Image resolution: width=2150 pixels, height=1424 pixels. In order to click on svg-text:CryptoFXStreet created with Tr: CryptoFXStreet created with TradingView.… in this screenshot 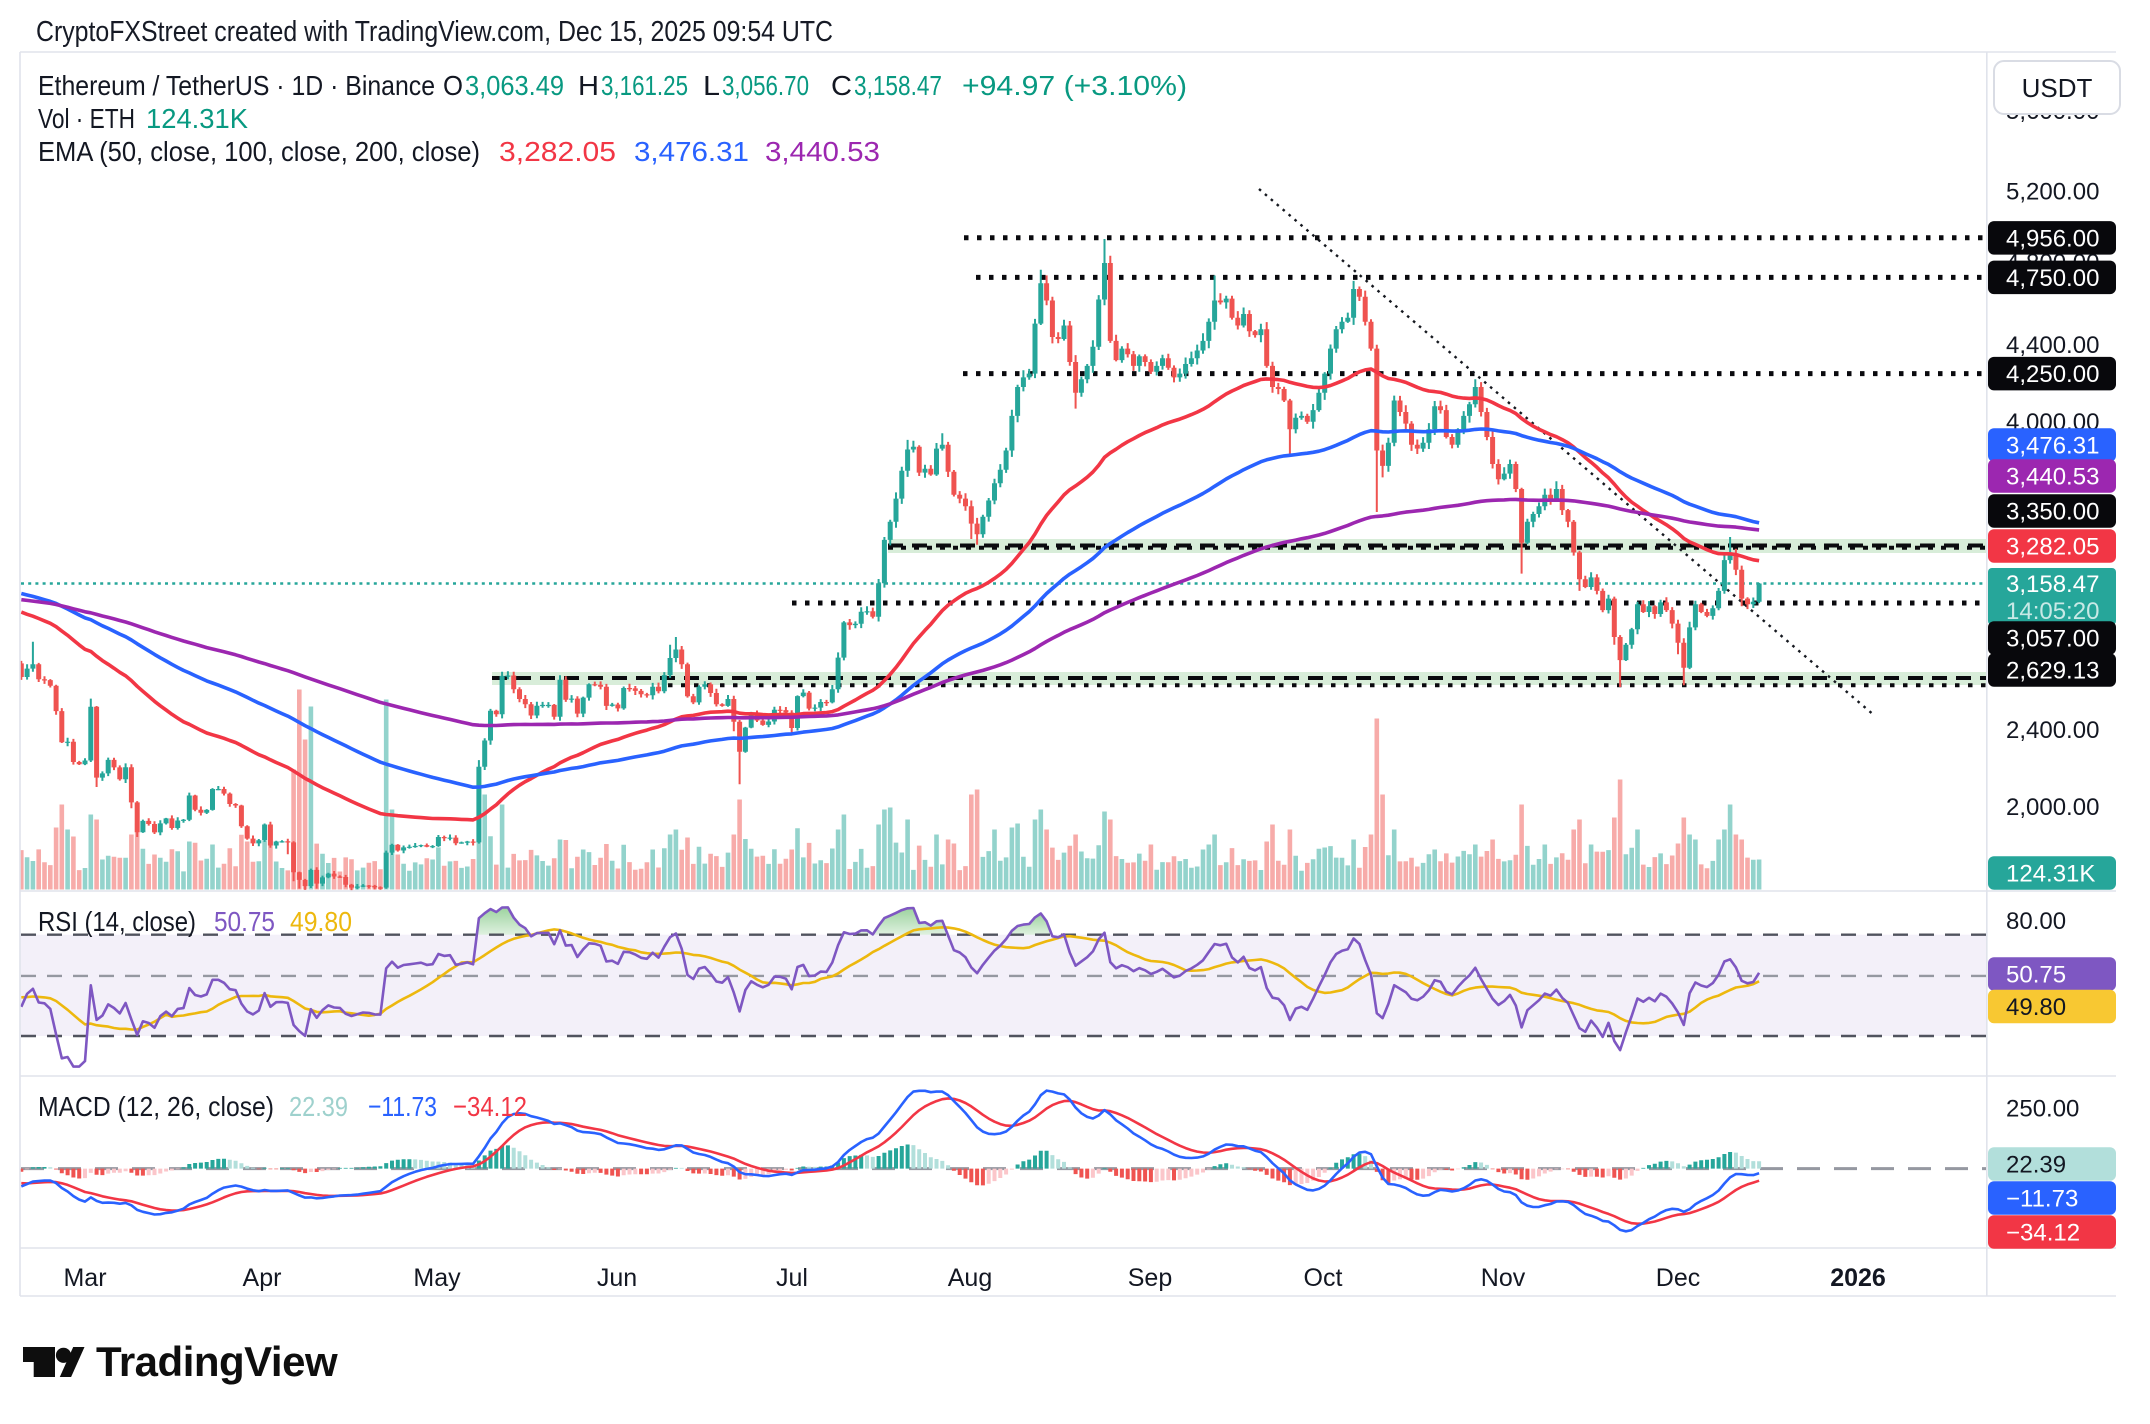, I will do `click(434, 32)`.